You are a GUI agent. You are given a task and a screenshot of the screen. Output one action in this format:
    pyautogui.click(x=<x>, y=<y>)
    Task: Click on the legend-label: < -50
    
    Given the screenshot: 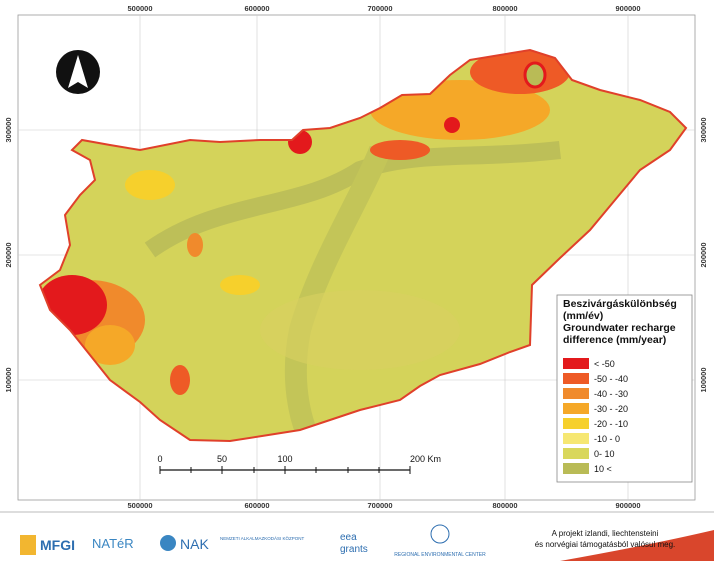 What is the action you would take?
    pyautogui.click(x=604, y=364)
    